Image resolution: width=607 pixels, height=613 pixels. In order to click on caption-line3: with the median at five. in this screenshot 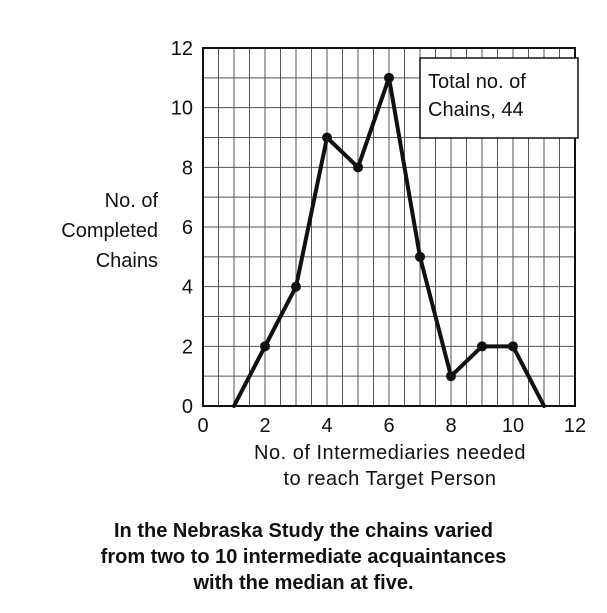, I will do `click(303, 583)`.